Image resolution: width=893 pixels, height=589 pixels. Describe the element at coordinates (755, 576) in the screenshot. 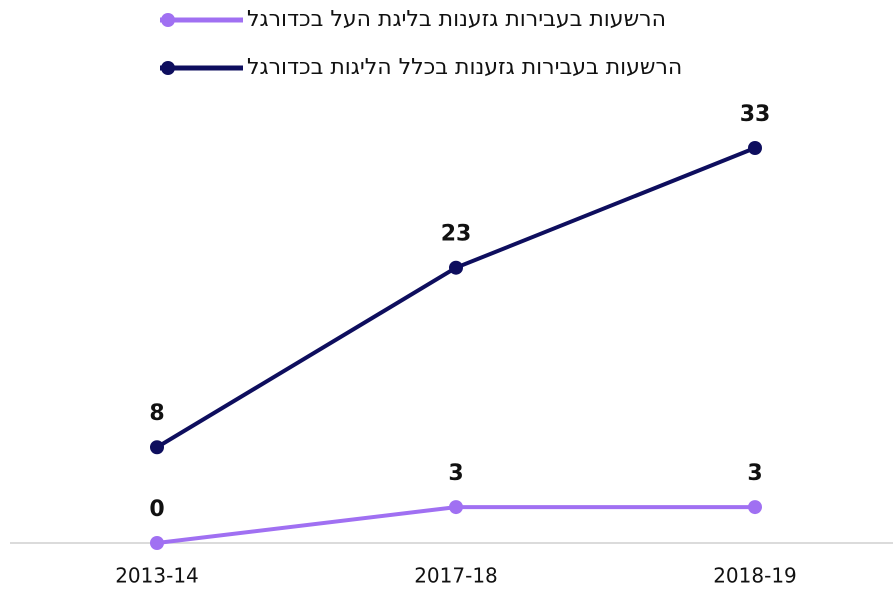

I see `x-tick-label: 2018-19` at that location.